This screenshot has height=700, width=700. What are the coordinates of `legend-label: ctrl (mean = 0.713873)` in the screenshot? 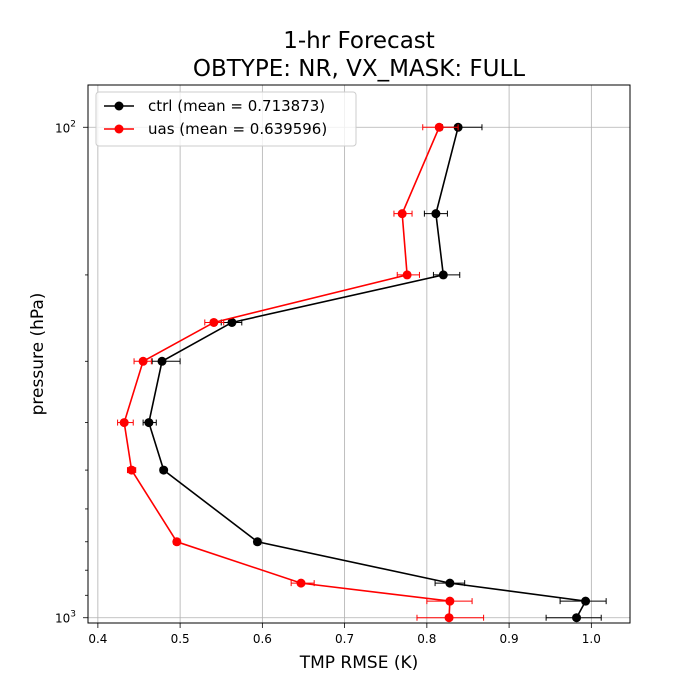 It's located at (236, 106).